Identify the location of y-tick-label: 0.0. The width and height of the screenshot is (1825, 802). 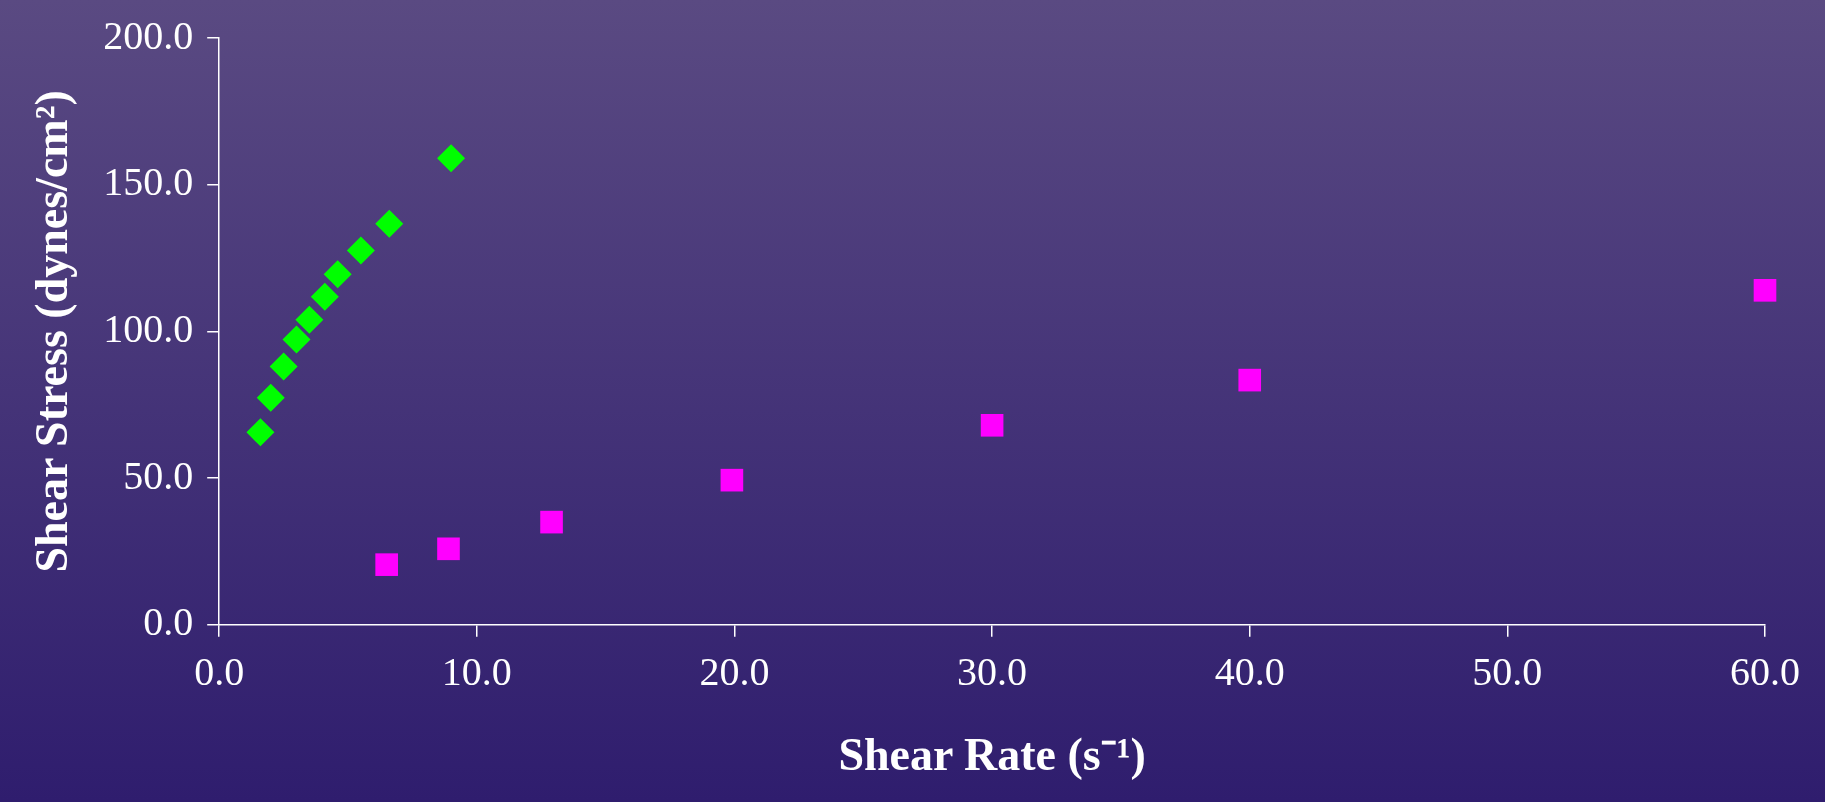
(168, 622).